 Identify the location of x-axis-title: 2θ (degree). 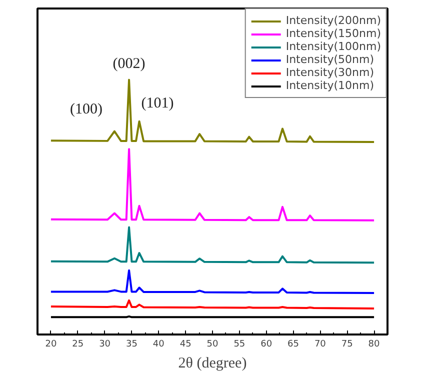
(212, 364).